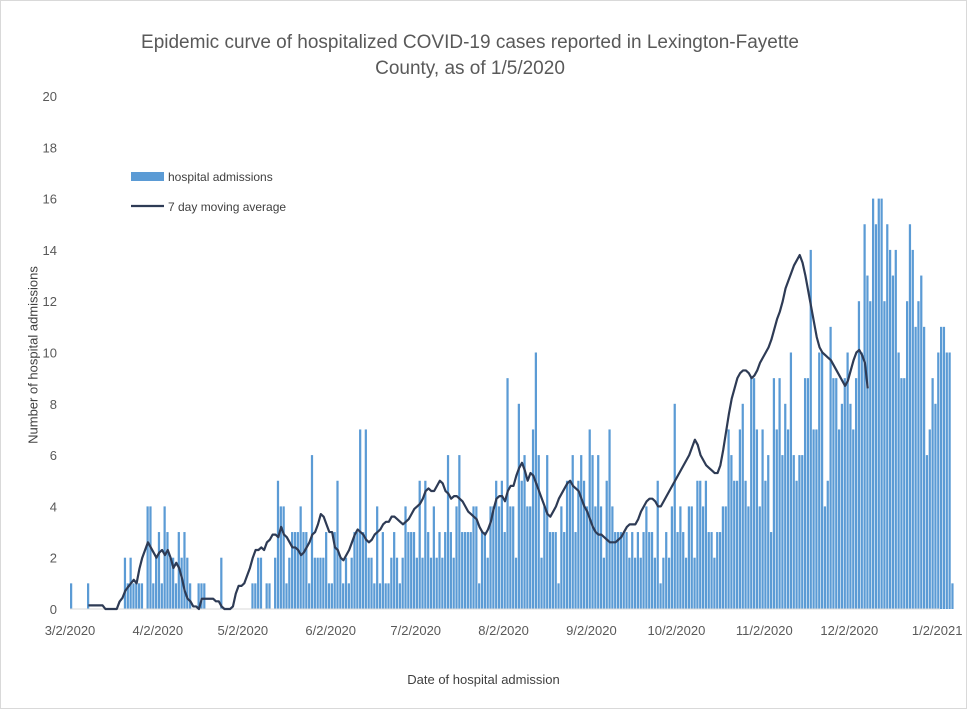 This screenshot has width=967, height=709. Describe the element at coordinates (243, 630) in the screenshot. I see `x-tick-label: 5/2/2020` at that location.